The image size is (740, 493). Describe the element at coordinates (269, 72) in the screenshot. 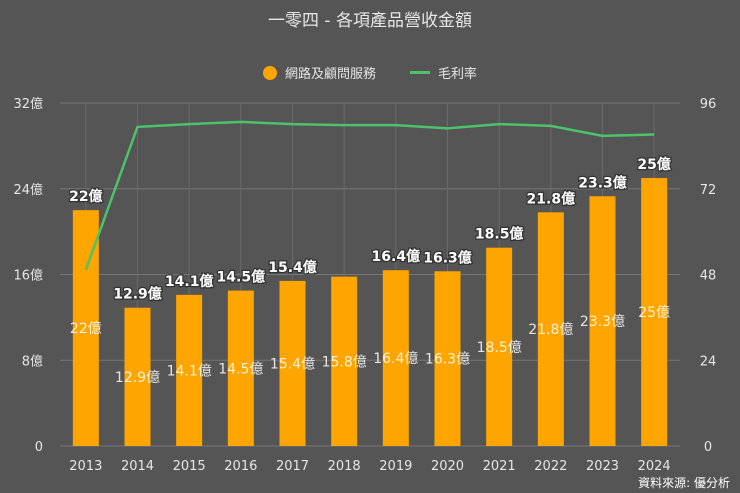

I see `legend-circle-icon` at that location.